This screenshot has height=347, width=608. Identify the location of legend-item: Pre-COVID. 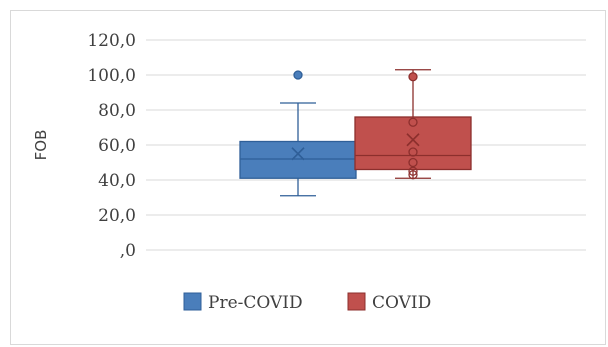
(243, 302).